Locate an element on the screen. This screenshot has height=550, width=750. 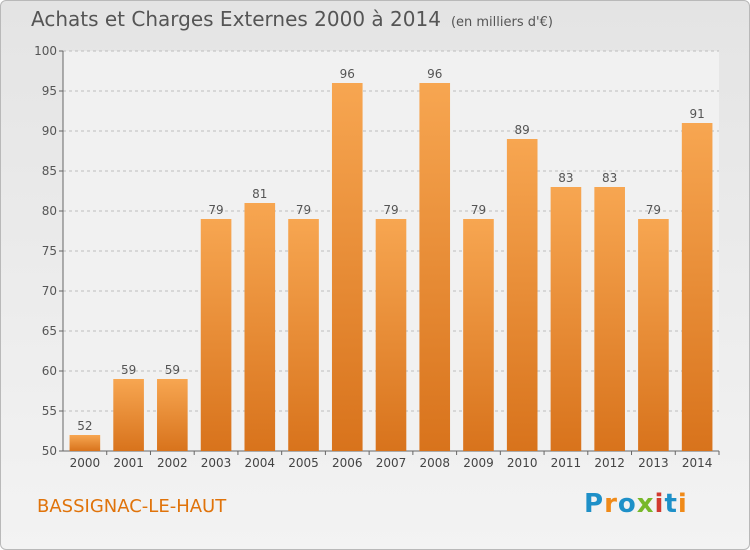
title-text: Achats et Charges Externes 2000 à 2014 is located at coordinates (236, 19).